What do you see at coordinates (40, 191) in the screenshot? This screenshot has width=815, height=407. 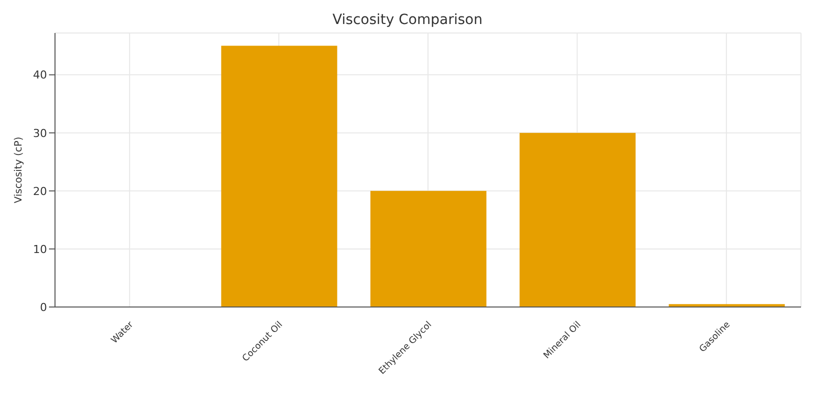 I see `y-tick-label: 20` at bounding box center [40, 191].